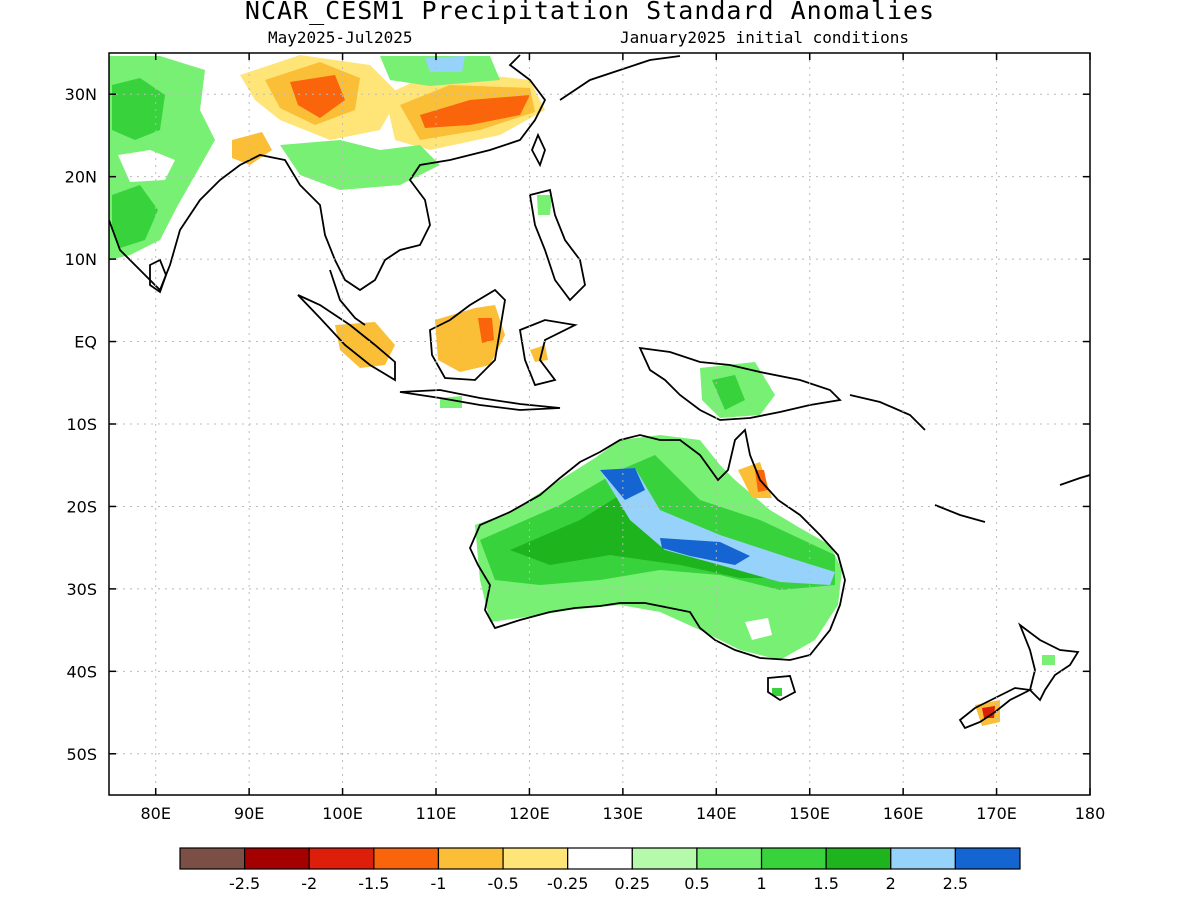 The height and width of the screenshot is (900, 1200). I want to click on legend-label: 2, so click(891, 883).